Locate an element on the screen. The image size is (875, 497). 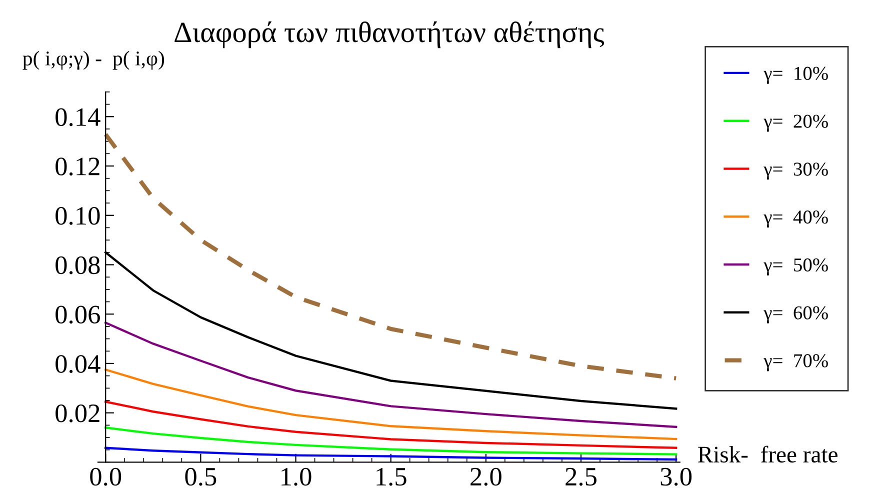
x-tick-label: 0.5 is located at coordinates (200, 477).